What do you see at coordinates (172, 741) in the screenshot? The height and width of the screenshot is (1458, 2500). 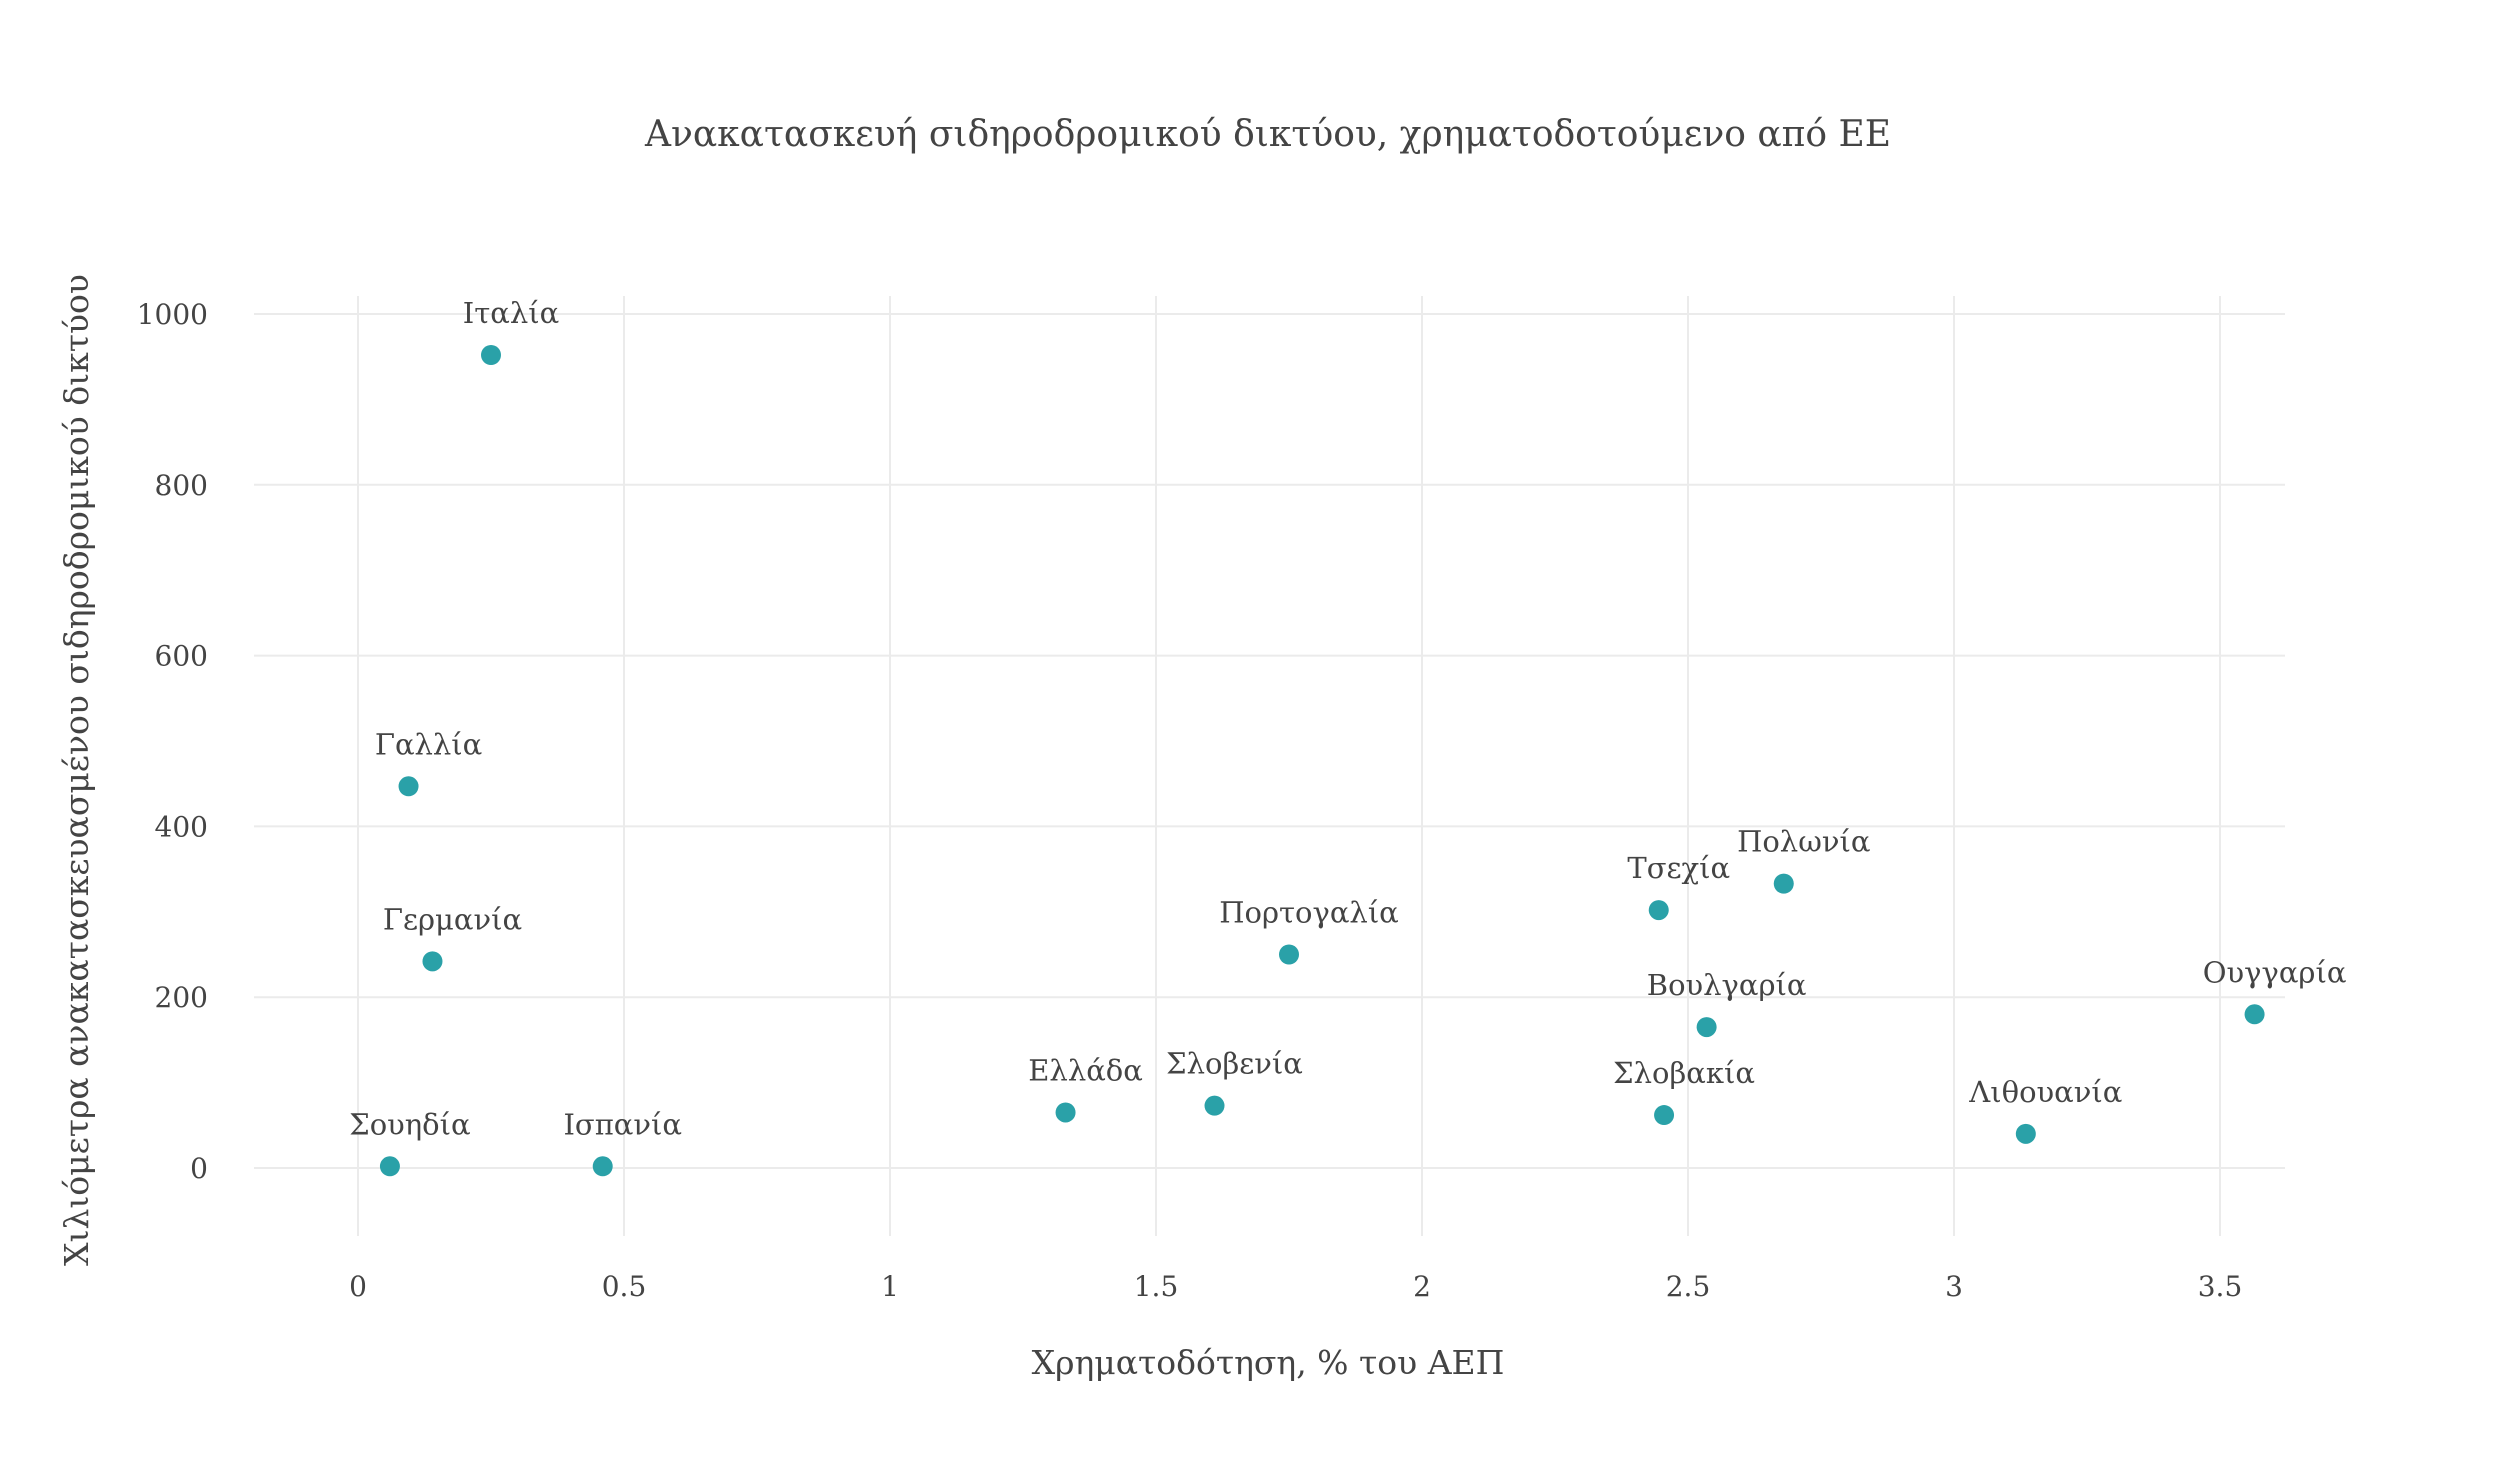 I see `y-axis-ticks: 0 200 400 600 800 1000` at bounding box center [172, 741].